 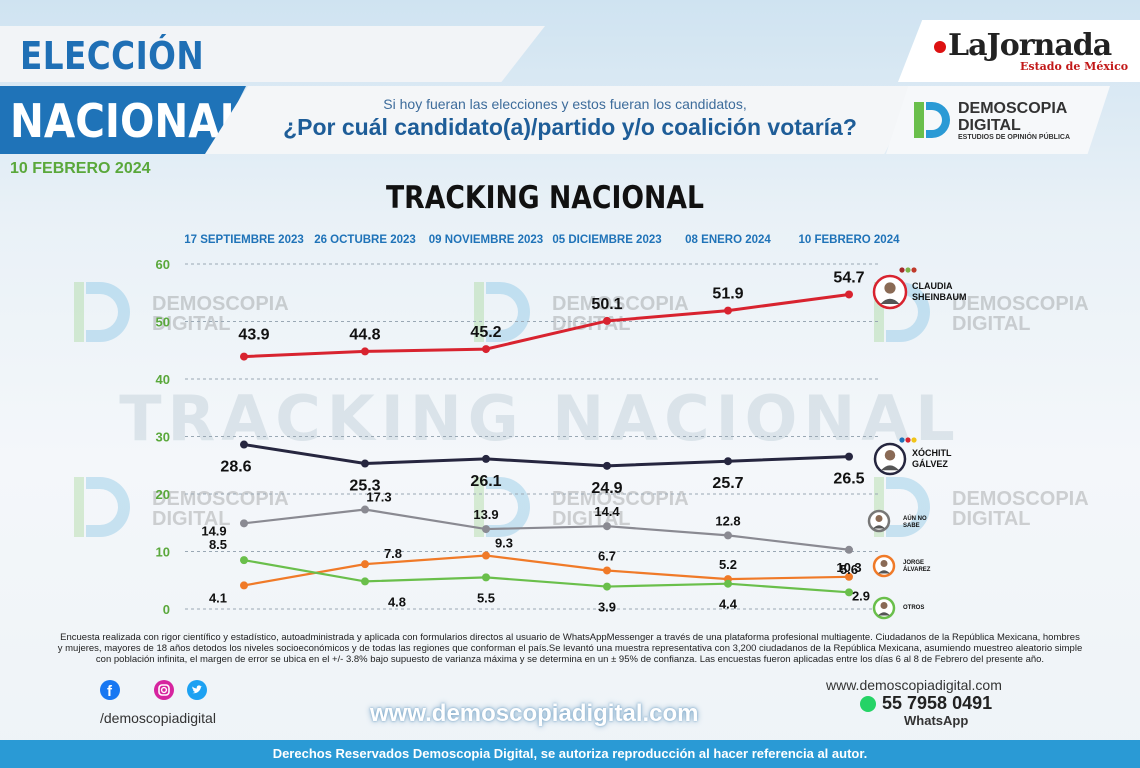 I want to click on facebook-icon: f, so click(x=110, y=690).